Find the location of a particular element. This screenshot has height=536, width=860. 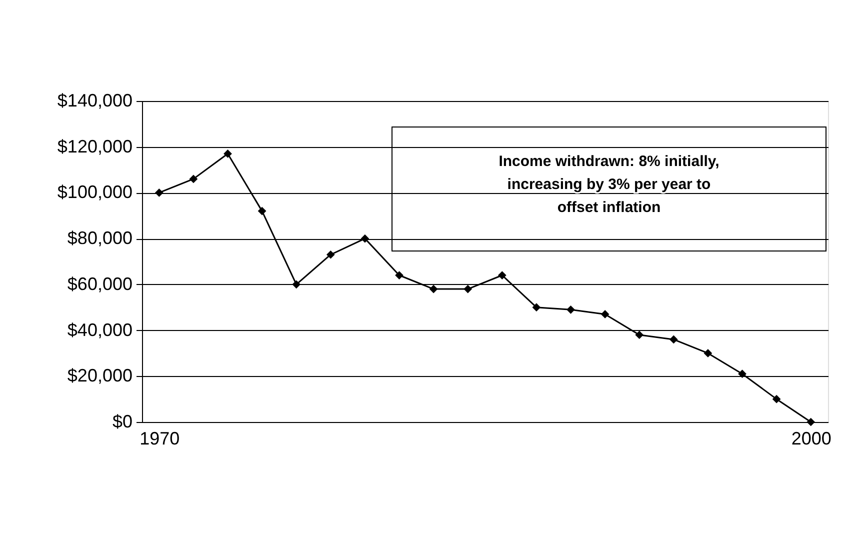

y-tick-label: $100,000 is located at coordinates (94, 192).